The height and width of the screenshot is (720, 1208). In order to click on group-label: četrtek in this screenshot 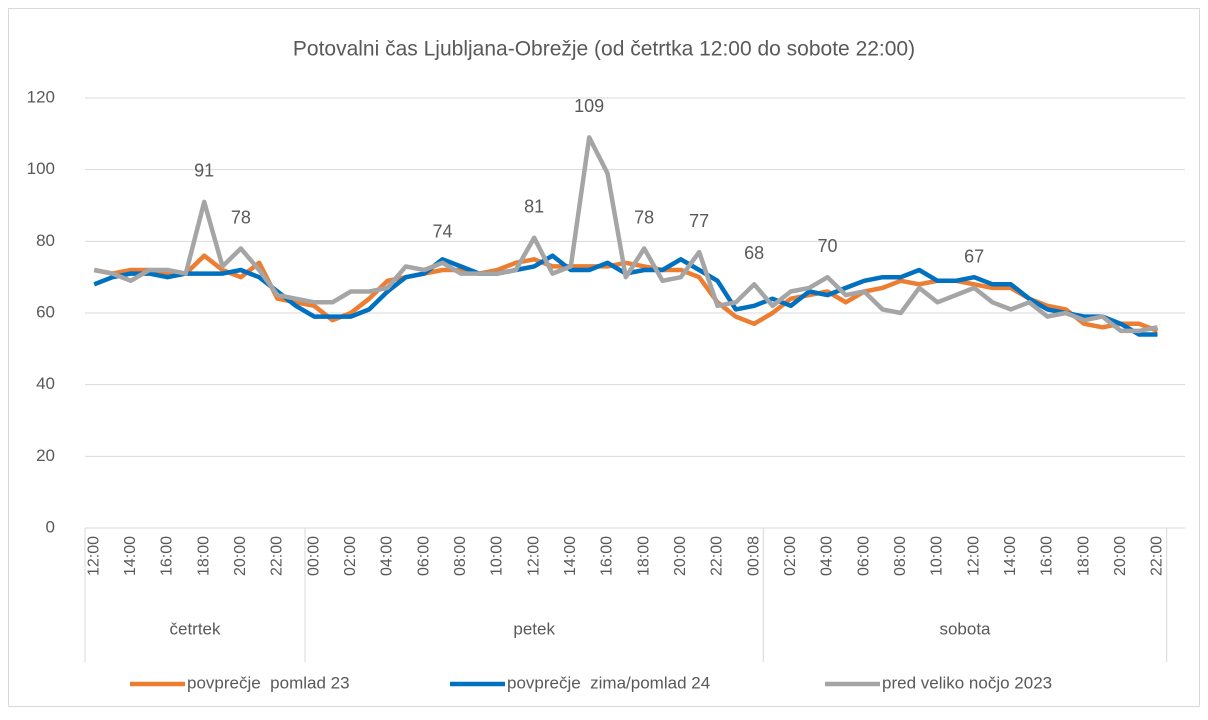, I will do `click(195, 628)`.